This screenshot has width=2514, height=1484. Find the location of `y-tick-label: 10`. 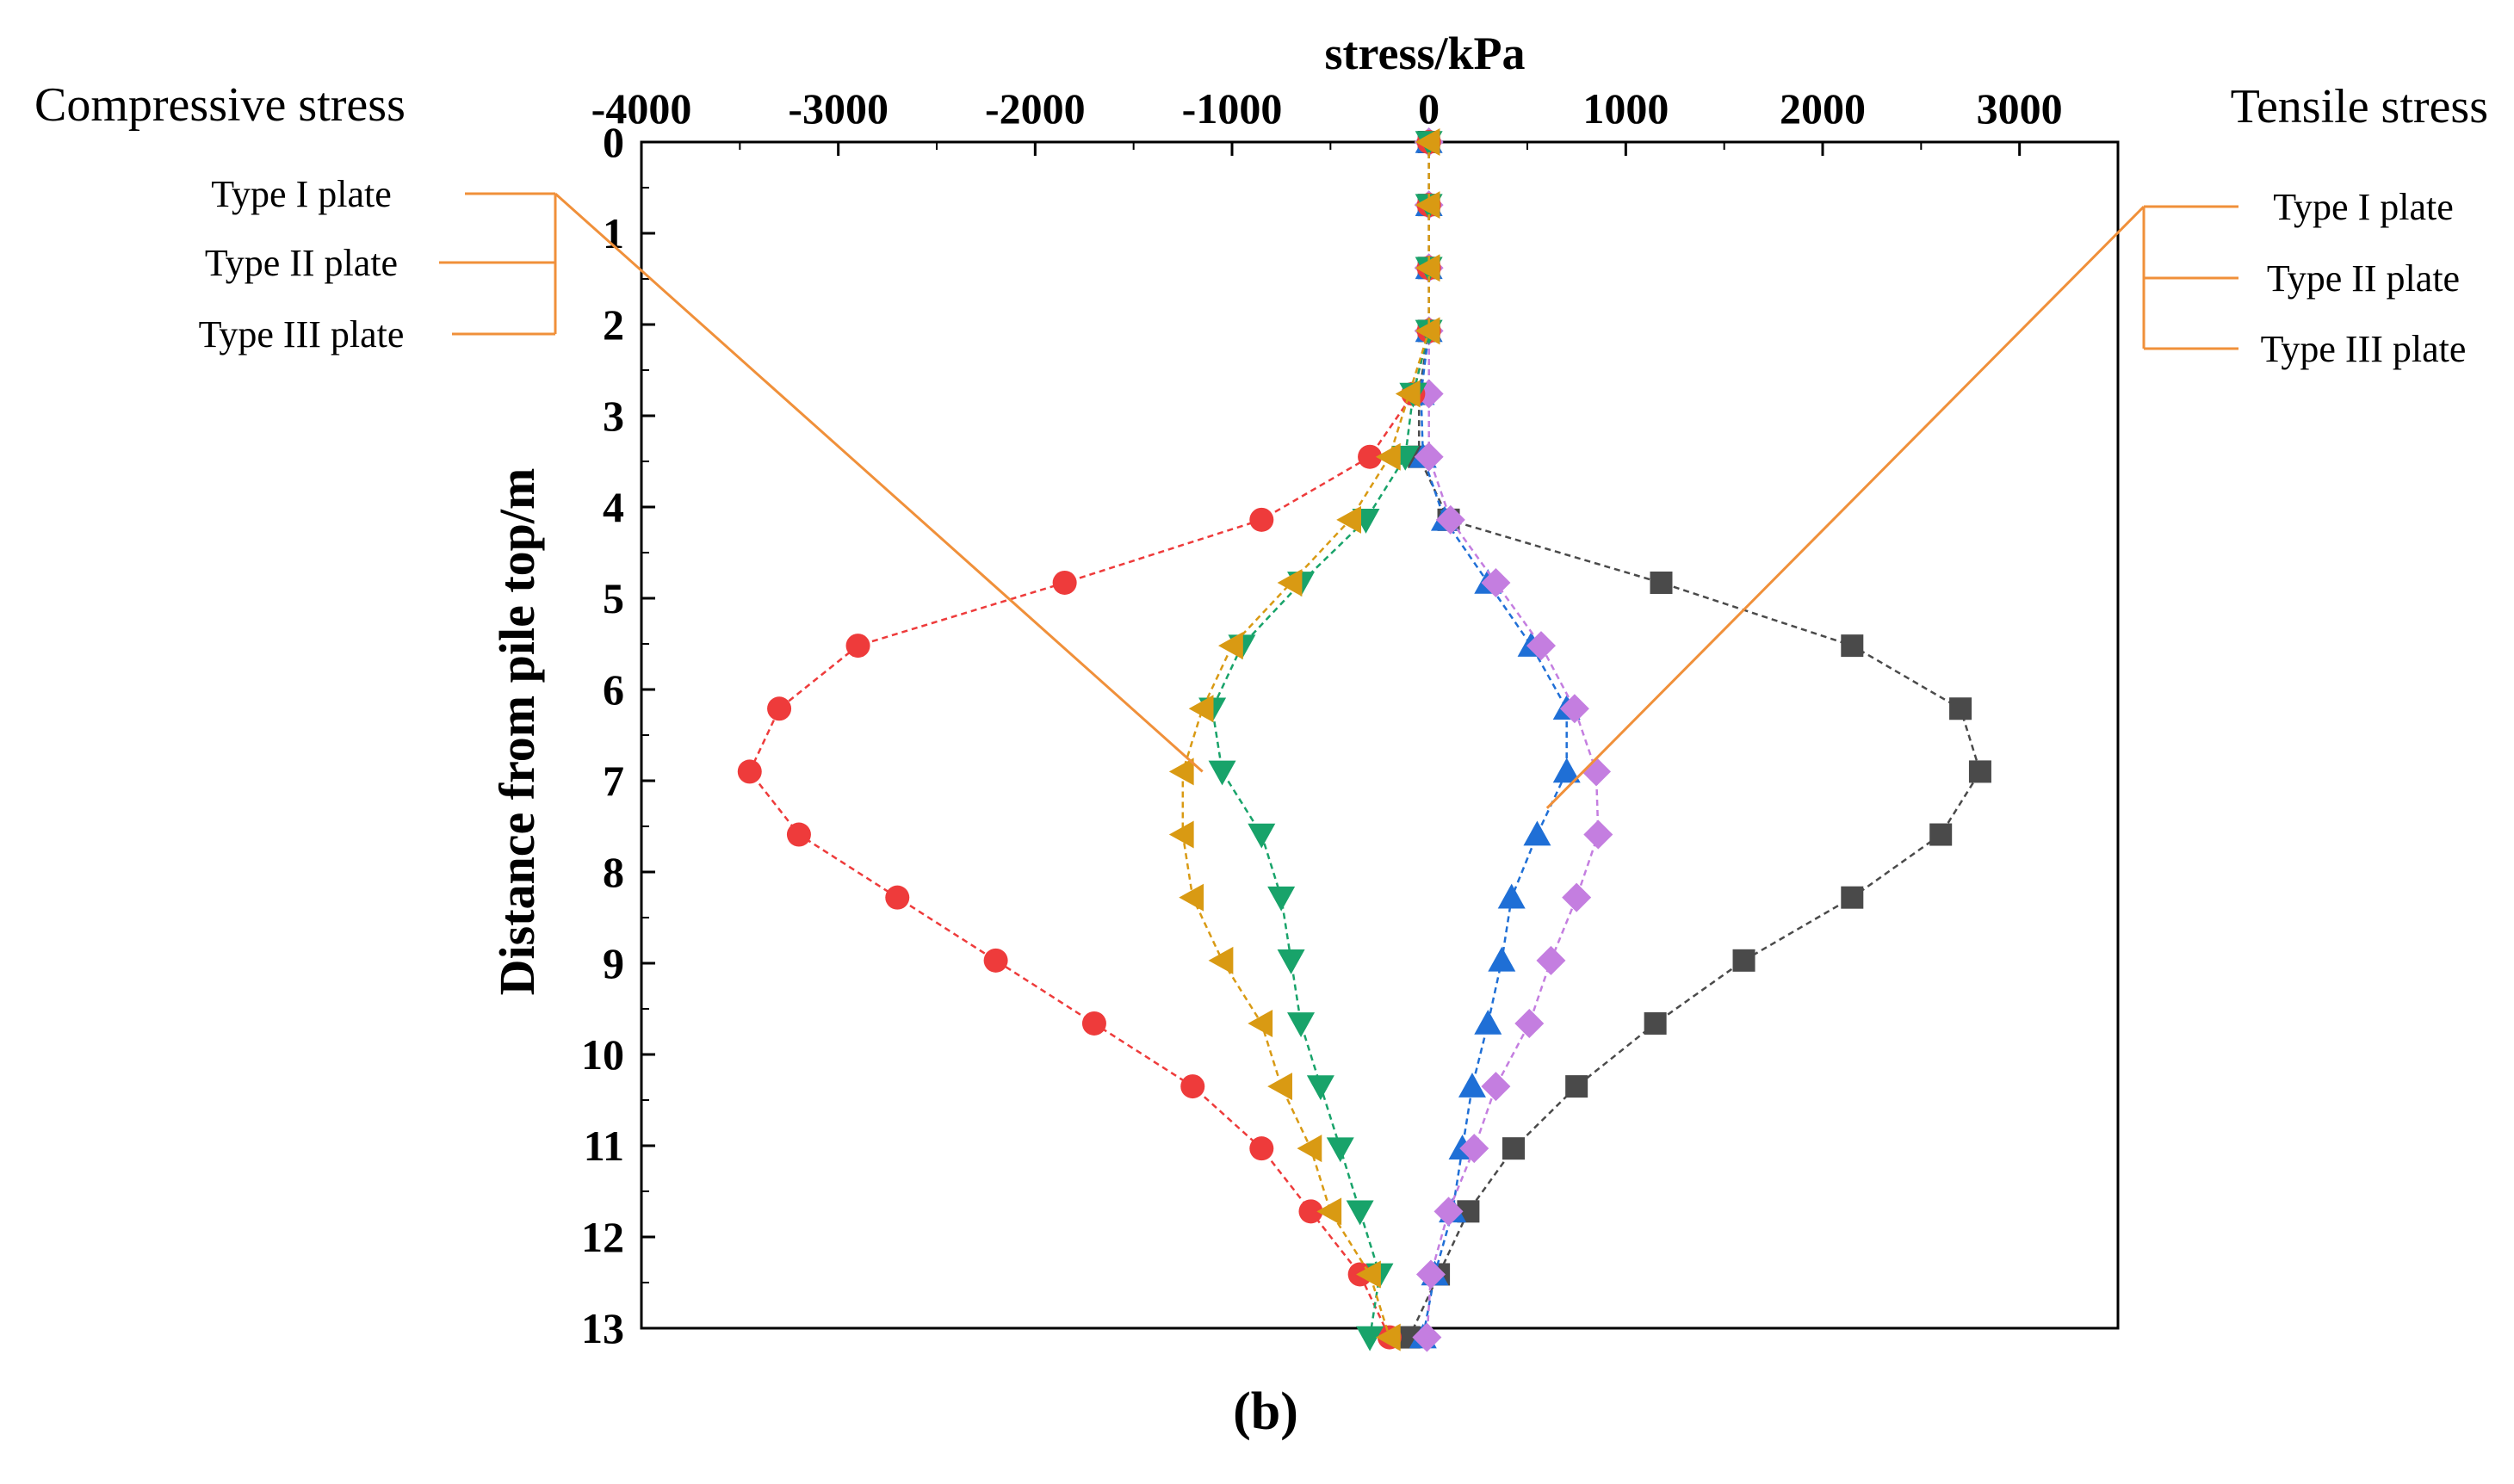

y-tick-label: 10 is located at coordinates (602, 1054).